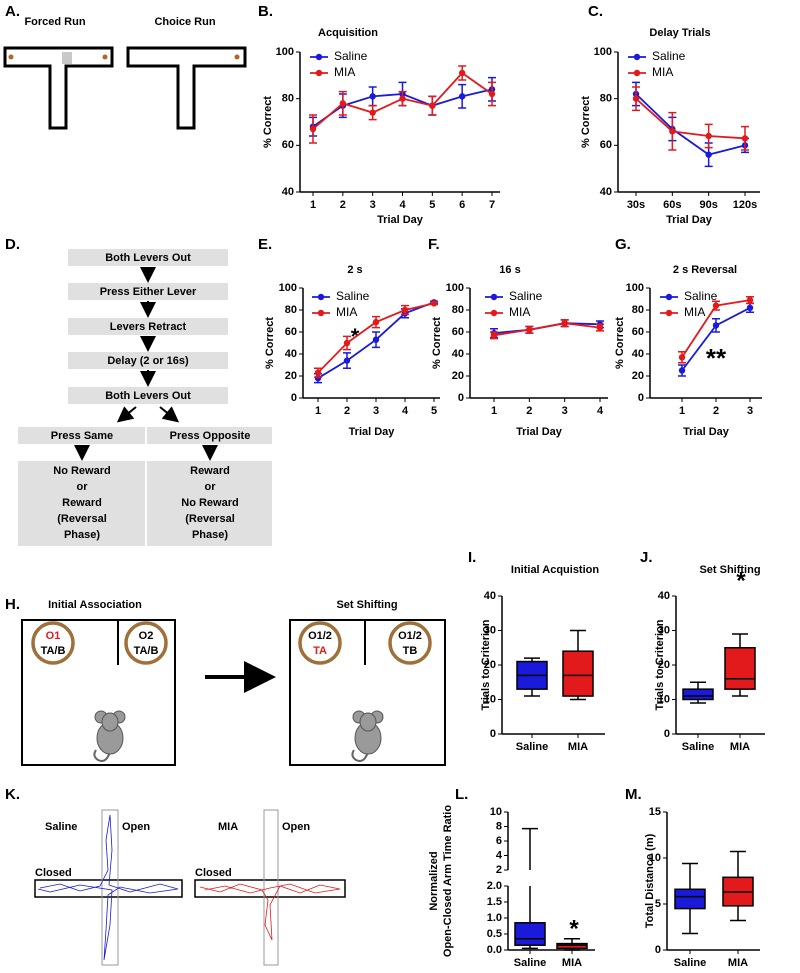  Describe the element at coordinates (448, 881) in the screenshot. I see `y-axis-label: Open-Closed Arm Time Ratio` at that location.